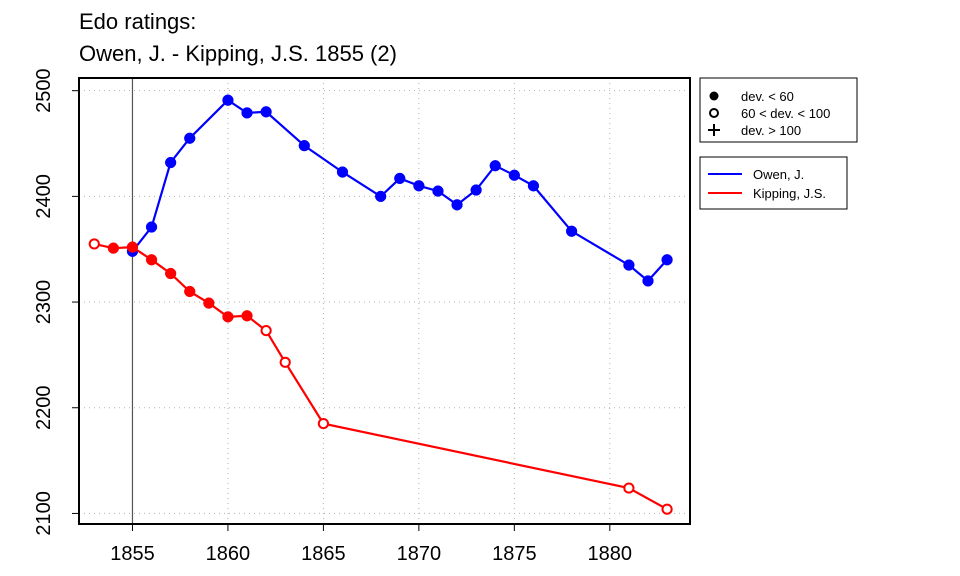 The width and height of the screenshot is (960, 576). I want to click on y-tick-label: 2200, so click(44, 407).